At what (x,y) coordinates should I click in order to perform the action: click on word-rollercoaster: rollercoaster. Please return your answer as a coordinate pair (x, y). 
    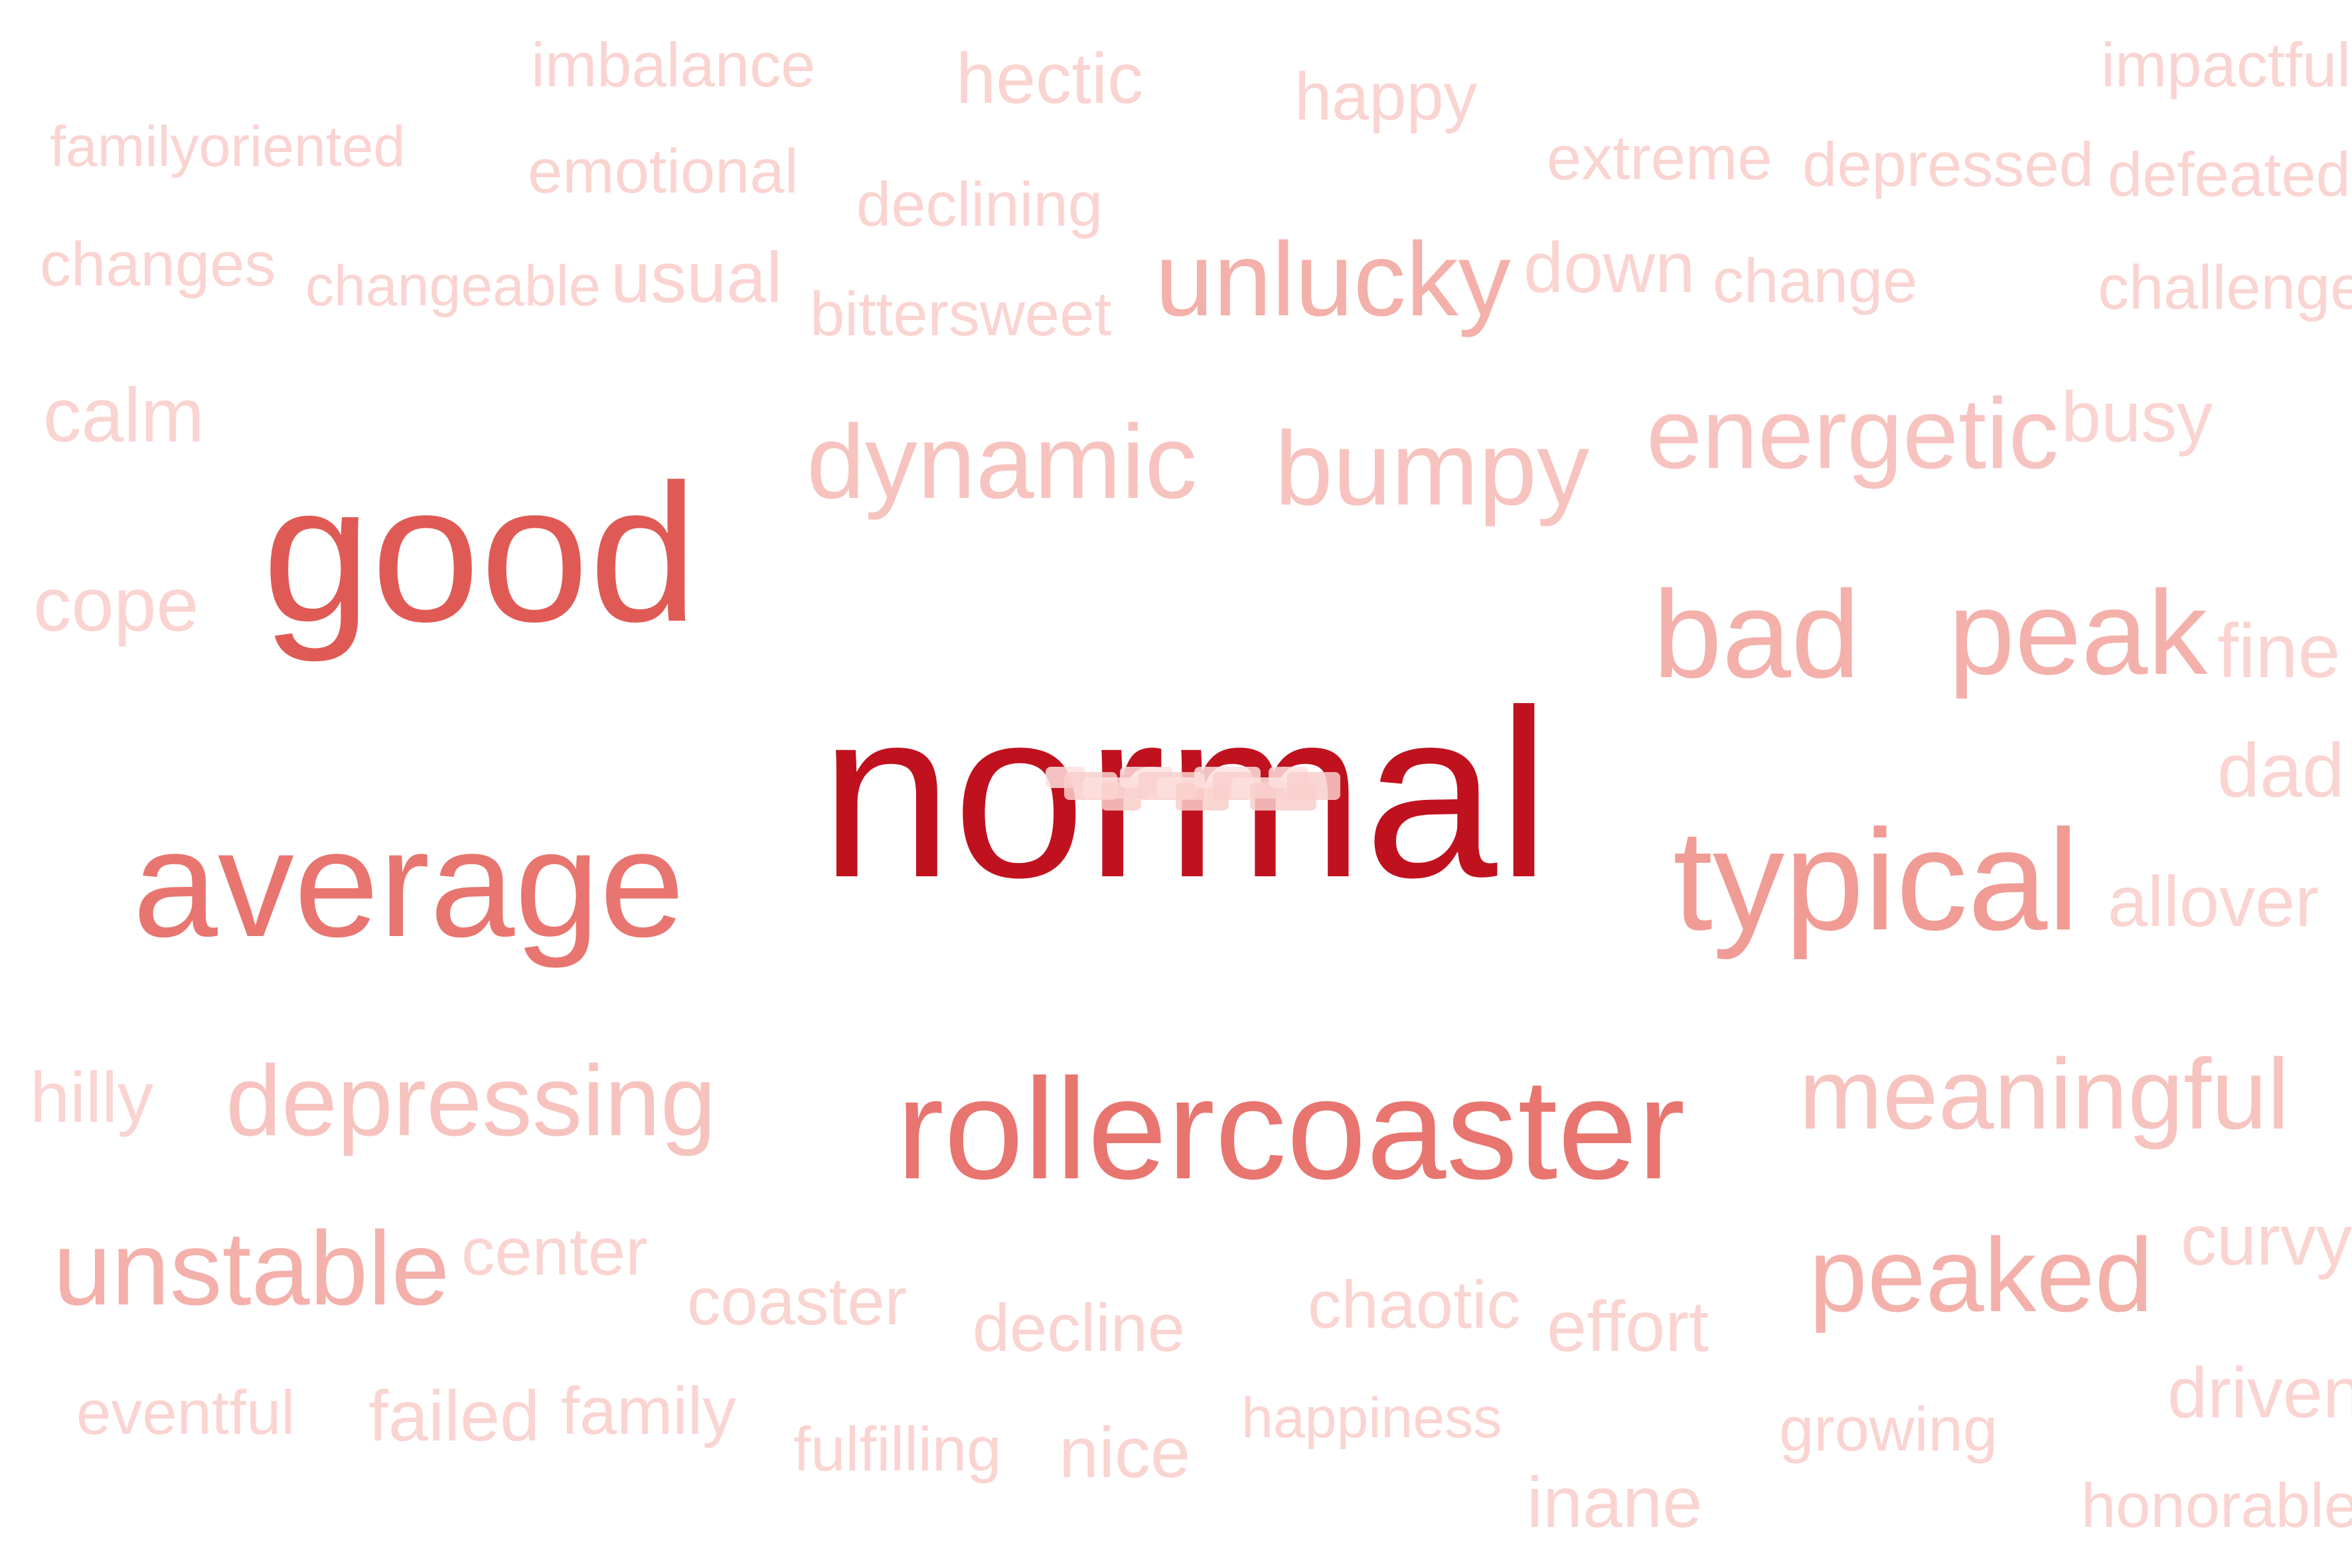
    Looking at the image, I should click on (1291, 1129).